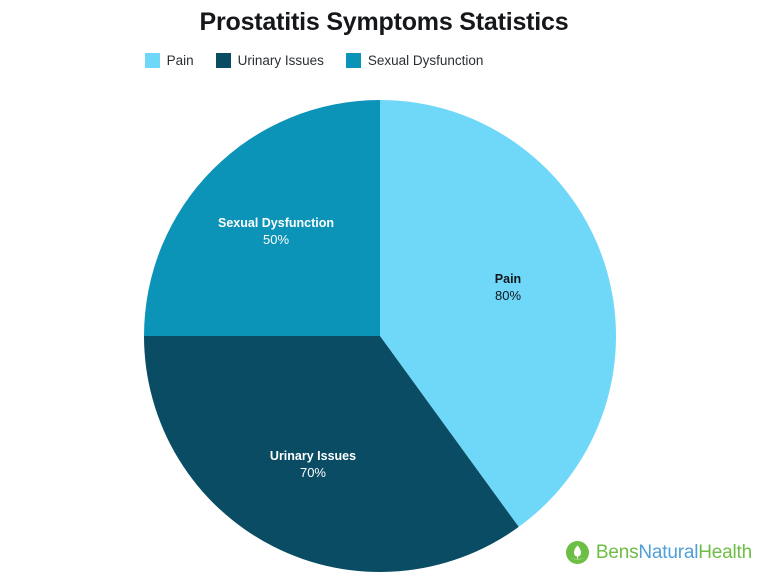 The image size is (768, 576). What do you see at coordinates (425, 60) in the screenshot?
I see `legend-item-label: Sexual Dysfunction` at bounding box center [425, 60].